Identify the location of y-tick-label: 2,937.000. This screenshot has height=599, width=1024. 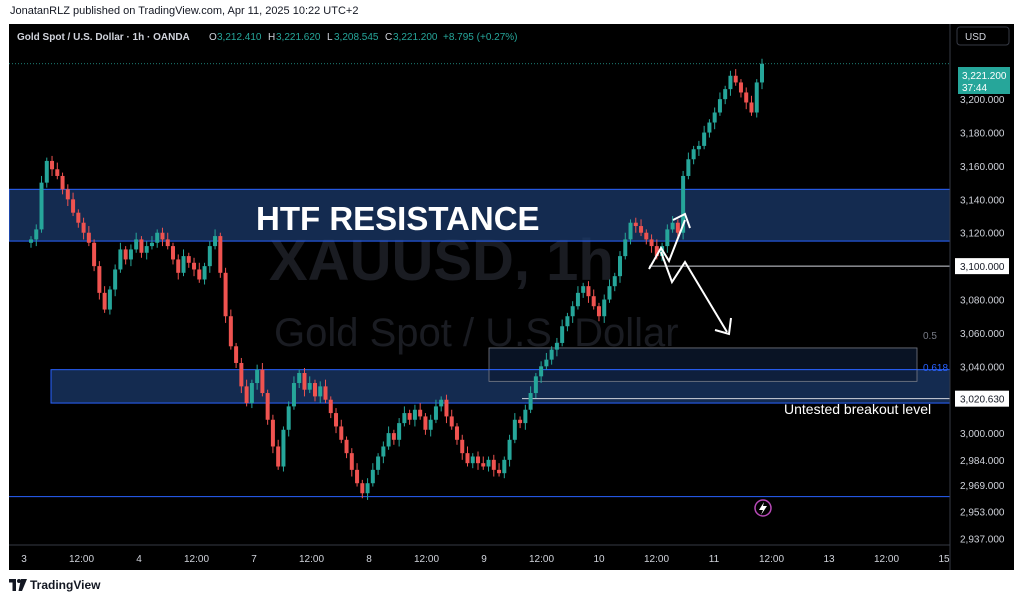
(982, 539).